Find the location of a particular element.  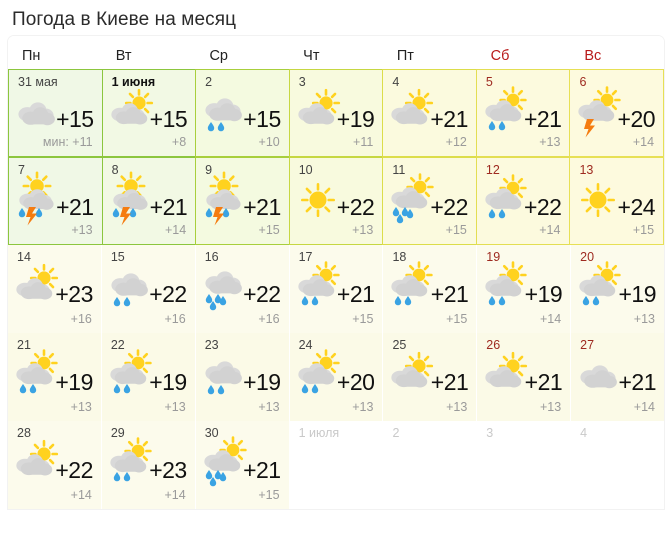

day-cell: 22 +19 +13 is located at coordinates (148, 377).